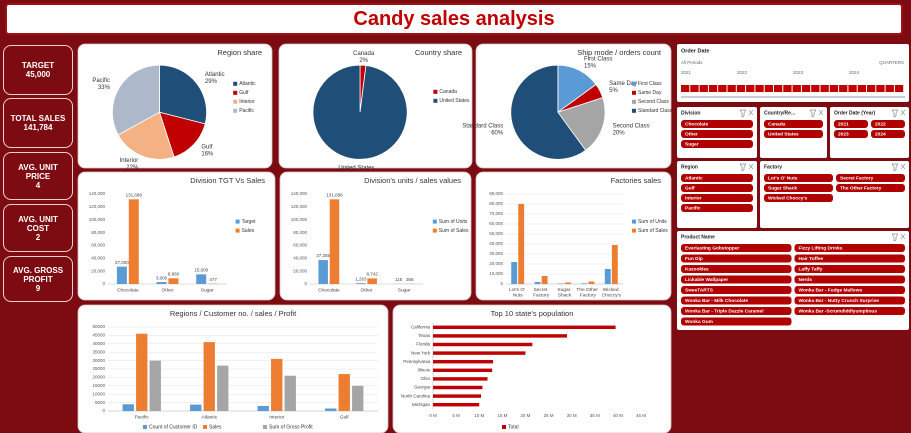  Describe the element at coordinates (831, 291) in the screenshot. I see `slicer-item: Wonka Bar - Fudge Mallows` at that location.